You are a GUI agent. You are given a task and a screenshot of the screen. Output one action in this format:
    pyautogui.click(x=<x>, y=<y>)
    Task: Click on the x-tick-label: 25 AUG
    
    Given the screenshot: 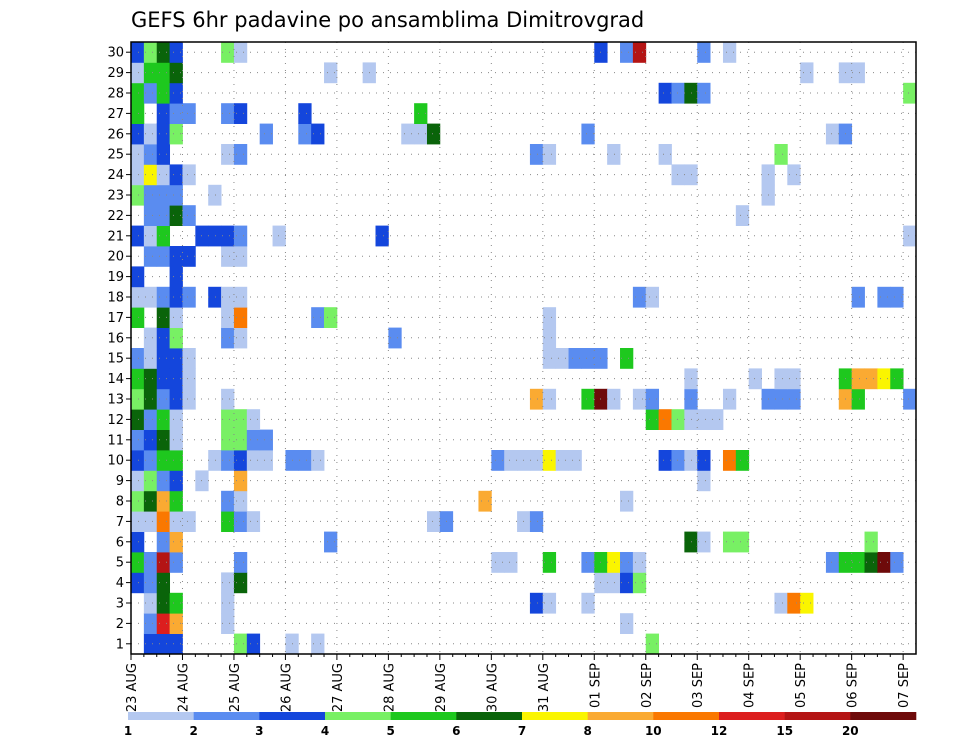 What is the action you would take?
    pyautogui.click(x=235, y=687)
    